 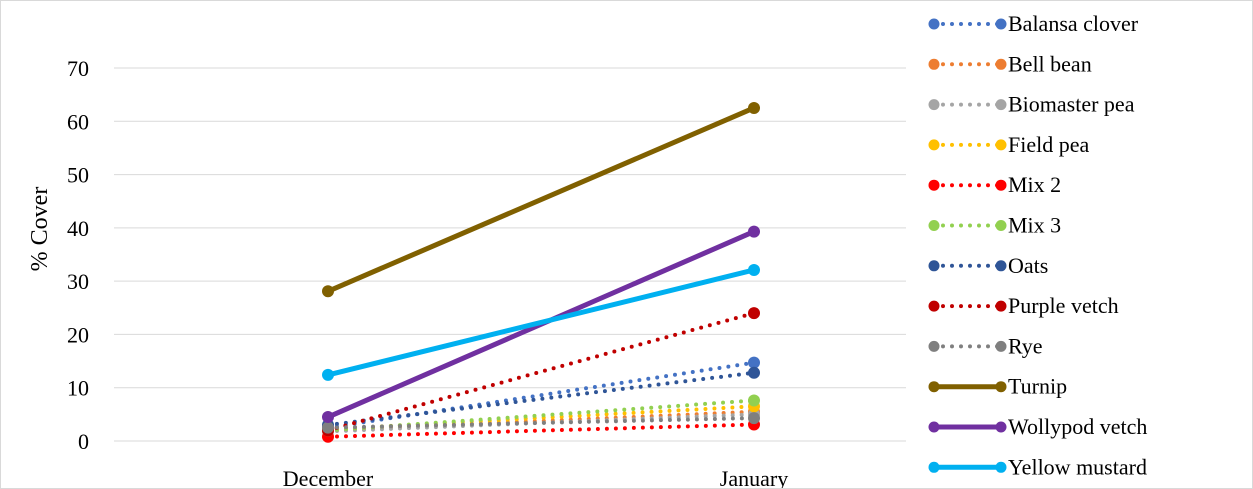 I want to click on legend-entry: Yellow mustard, so click(x=1037, y=466).